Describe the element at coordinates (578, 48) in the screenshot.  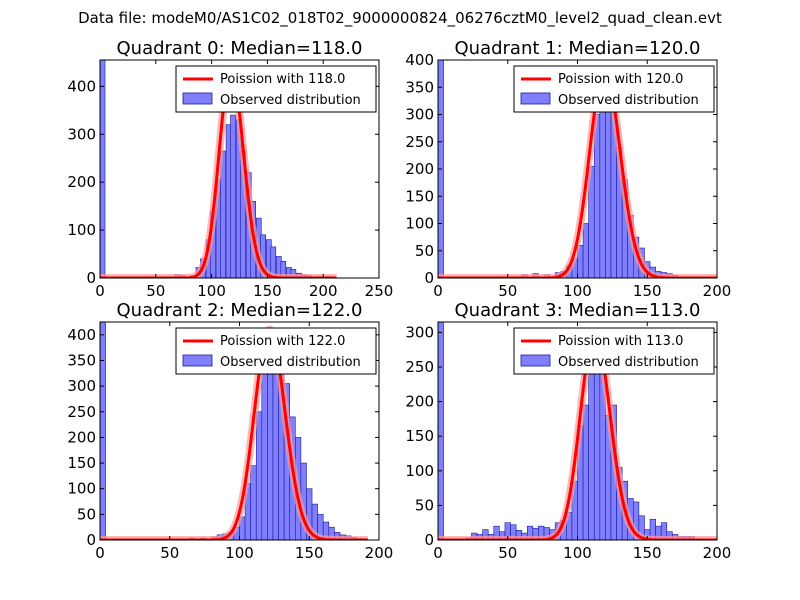
I see `panel-title: Quadrant 1: Median=120.0` at that location.